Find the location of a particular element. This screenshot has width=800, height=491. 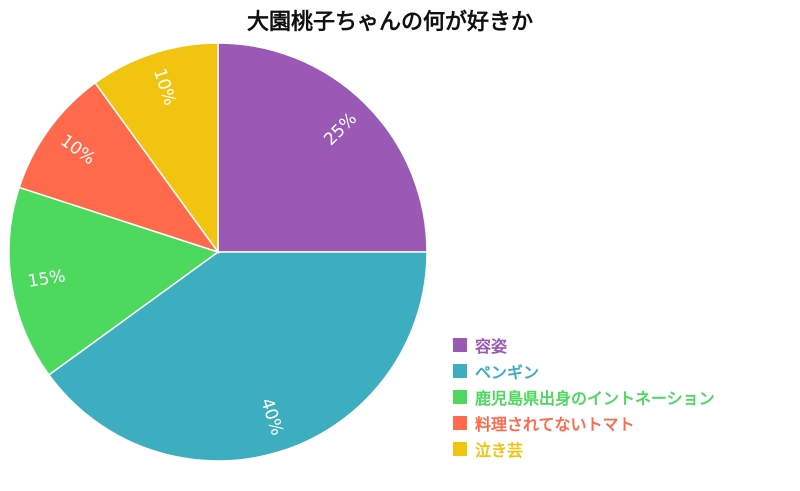

chart-title: 大園桃子ちゃんの何が好きか is located at coordinates (389, 22).